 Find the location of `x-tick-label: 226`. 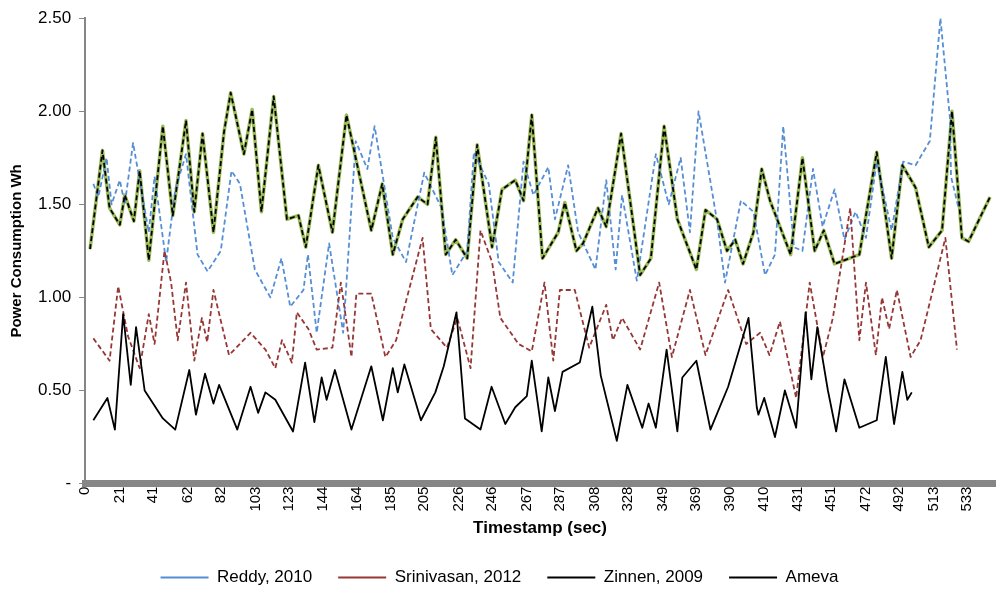

x-tick-label: 226 is located at coordinates (458, 499).